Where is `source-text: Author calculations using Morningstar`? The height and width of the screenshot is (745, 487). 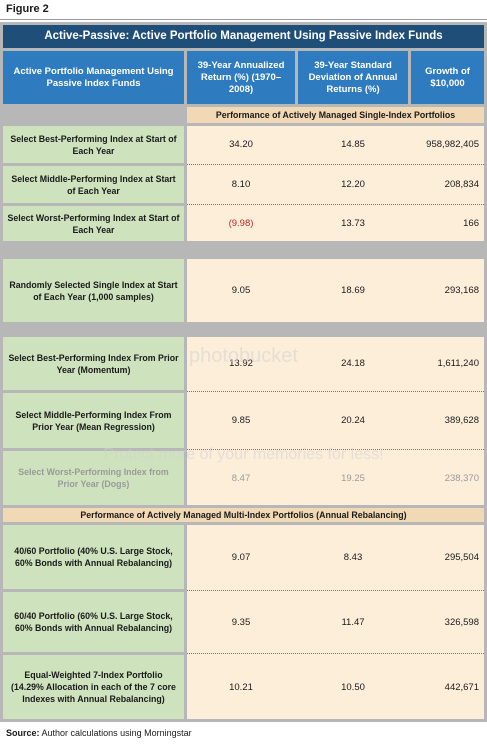
source-text: Author calculations using Morningstar is located at coordinates (116, 733).